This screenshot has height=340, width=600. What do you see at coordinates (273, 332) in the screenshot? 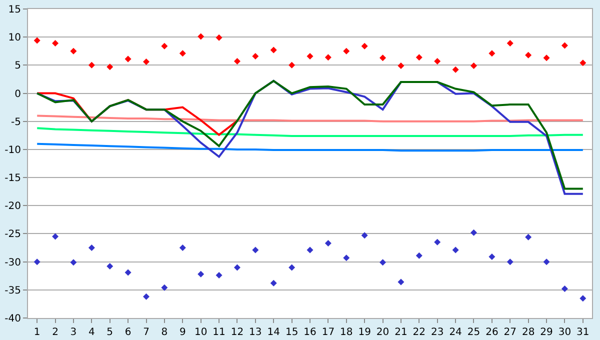
I see `x-tick-label: 14` at bounding box center [273, 332].